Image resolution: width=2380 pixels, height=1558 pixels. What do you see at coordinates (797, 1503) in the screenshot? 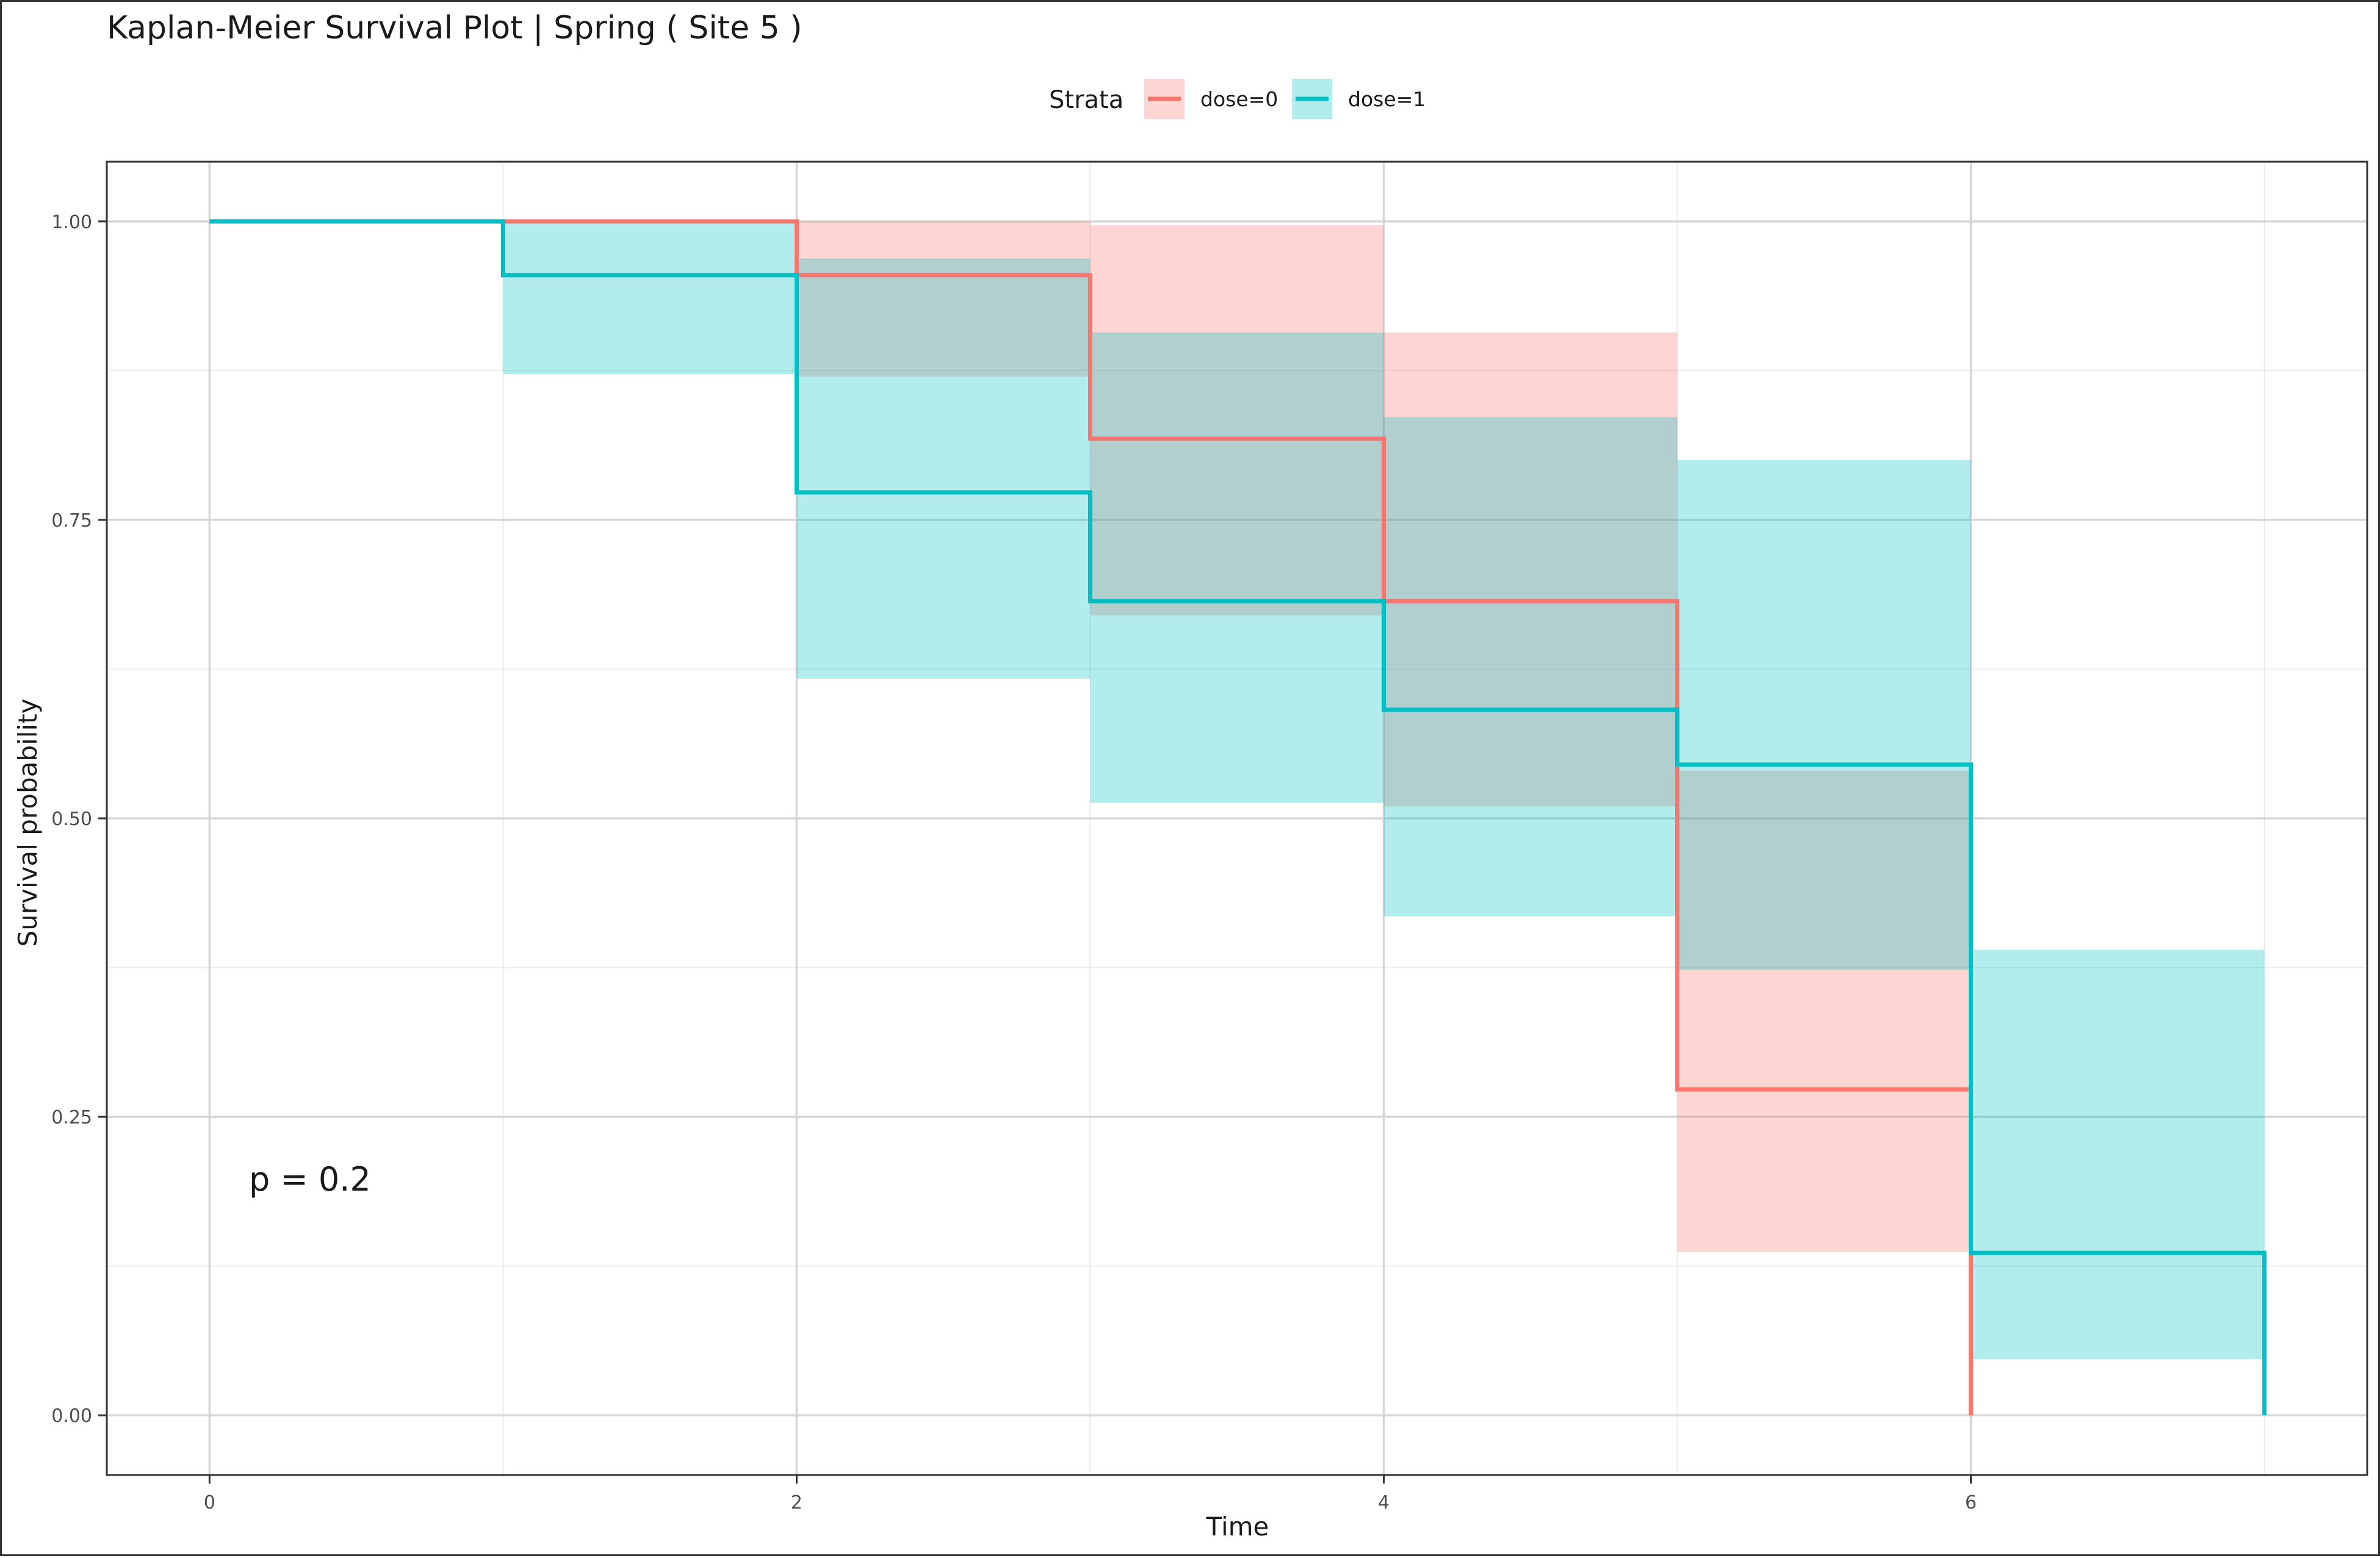
I see `x-tick-label: 2` at bounding box center [797, 1503].